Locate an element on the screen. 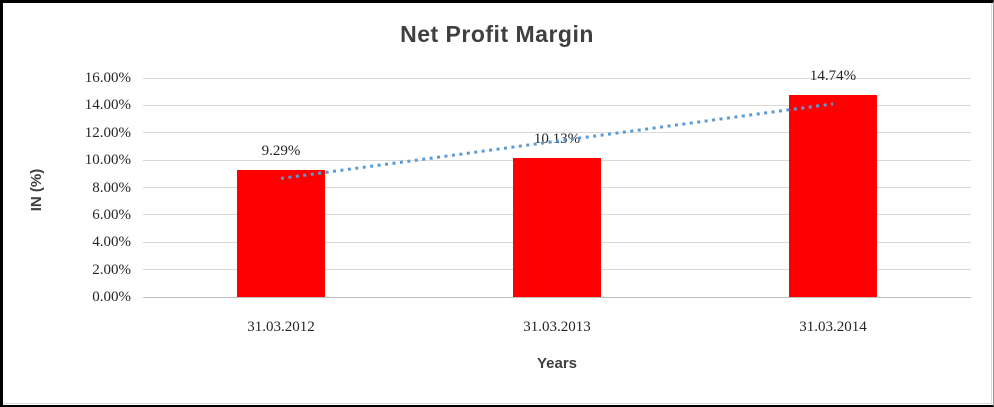  y-tick-label: 12.00% is located at coordinates (107, 132).